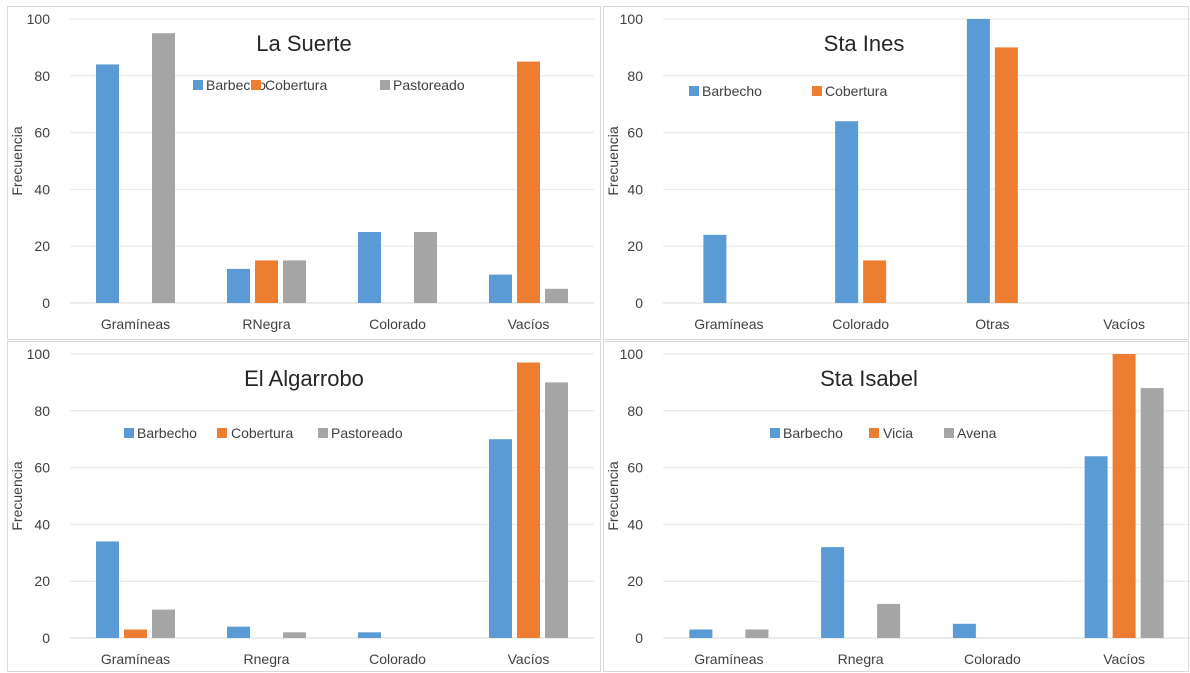 The height and width of the screenshot is (673, 1190). What do you see at coordinates (266, 281) in the screenshot?
I see `bar-cobertura-rnegra` at bounding box center [266, 281].